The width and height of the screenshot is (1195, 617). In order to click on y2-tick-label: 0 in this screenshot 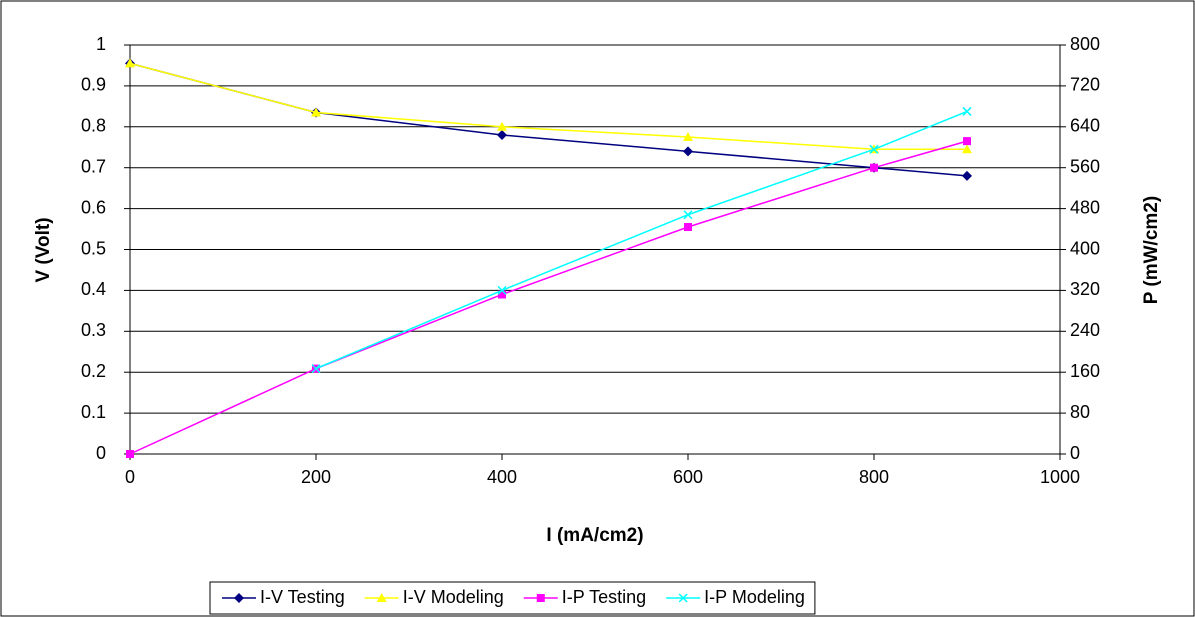, I will do `click(1075, 453)`.